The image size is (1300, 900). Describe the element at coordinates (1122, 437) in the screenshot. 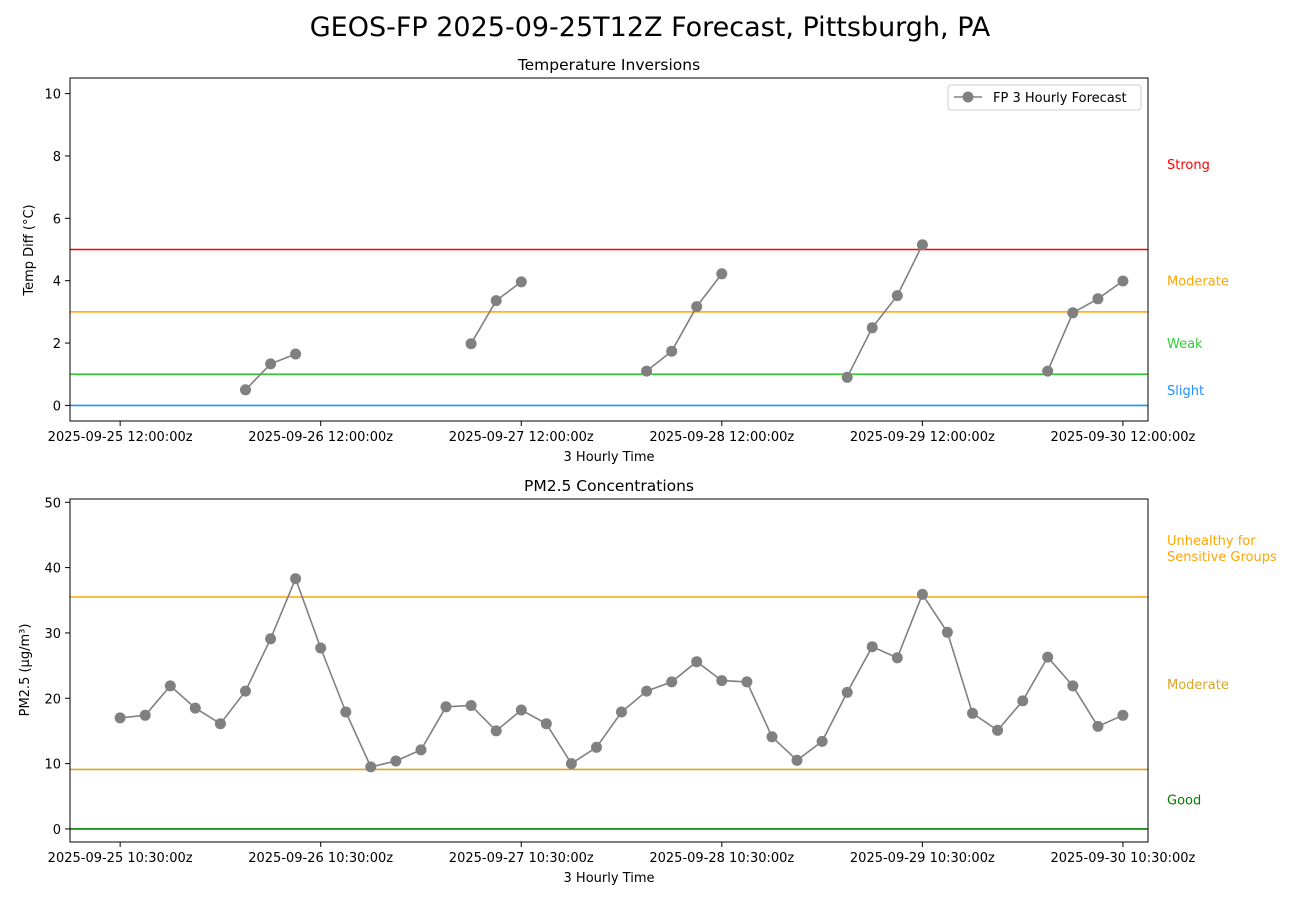

I see `x-tick-label: 2025-09-30 12:00:00z` at that location.